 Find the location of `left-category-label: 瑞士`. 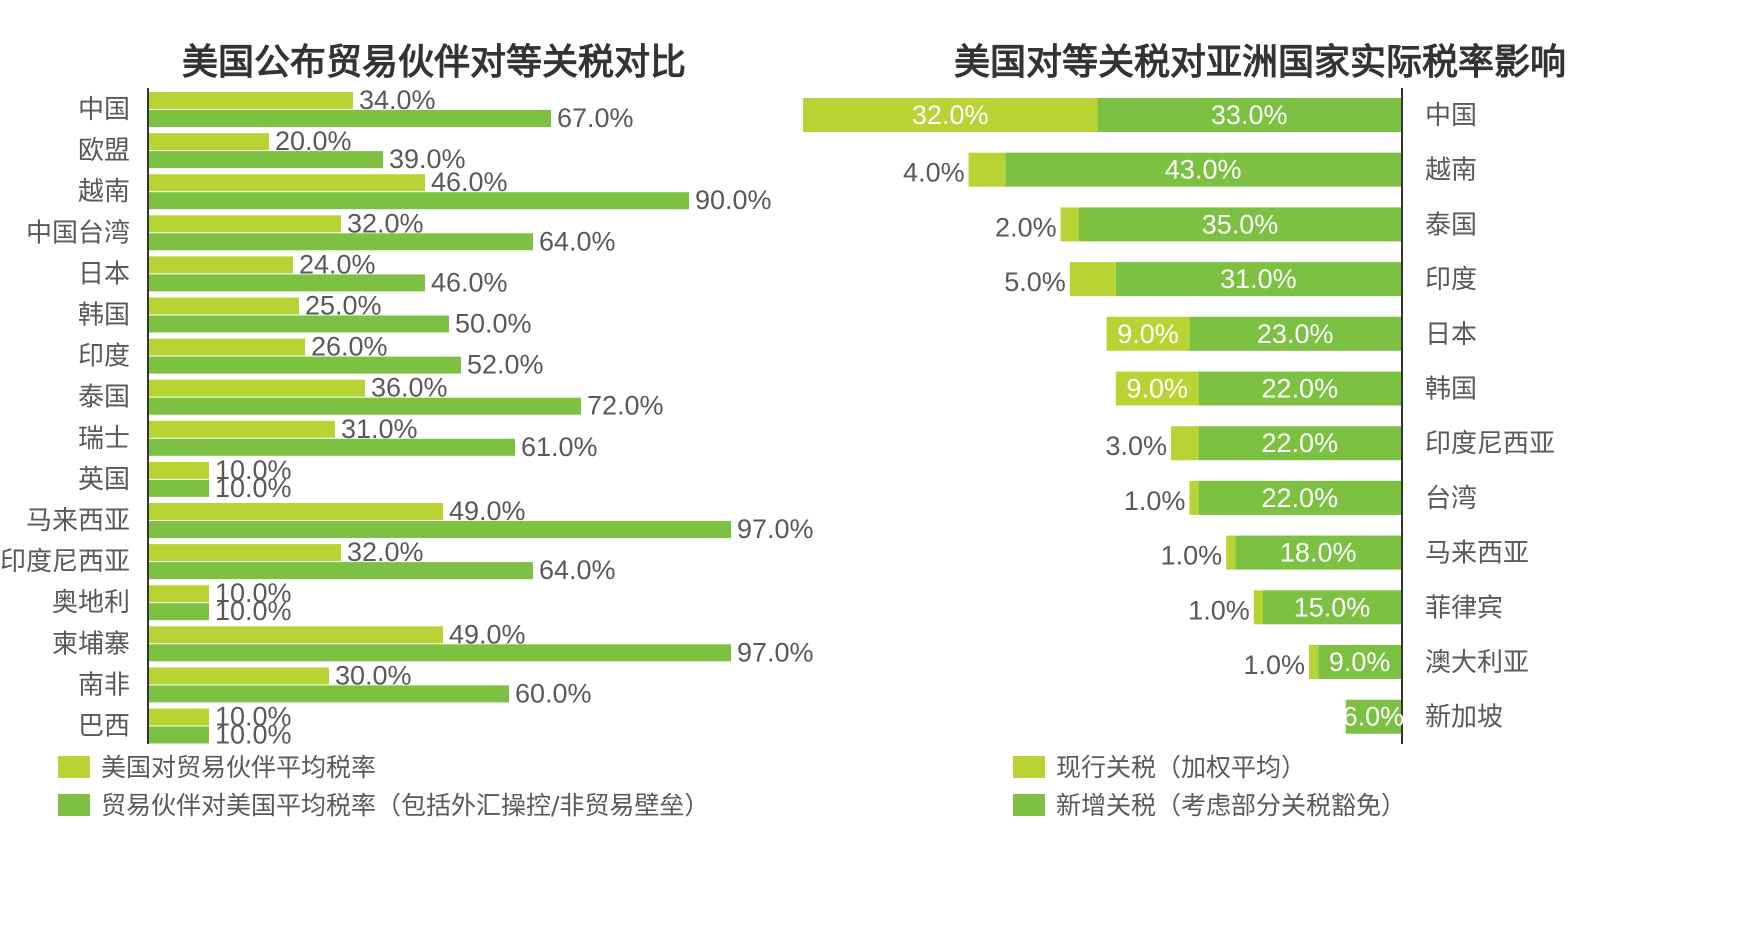

left-category-label: 瑞士 is located at coordinates (104, 439).